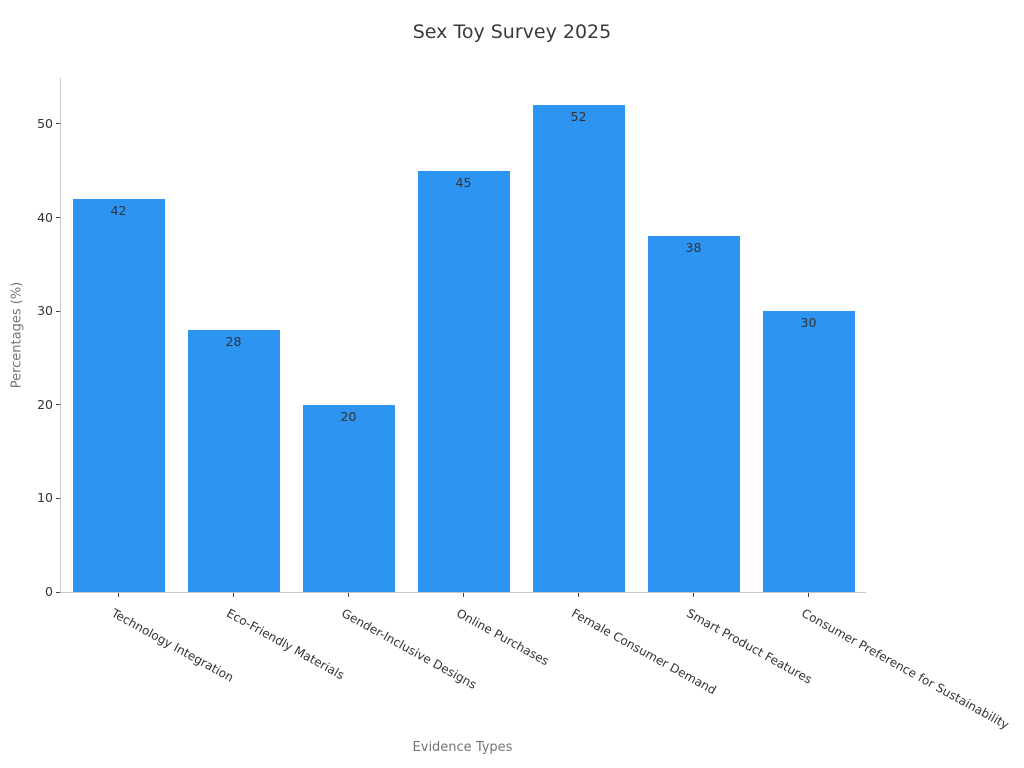 Image resolution: width=1024 pixels, height=768 pixels. Describe the element at coordinates (45, 311) in the screenshot. I see `y-tick-label: 30` at that location.